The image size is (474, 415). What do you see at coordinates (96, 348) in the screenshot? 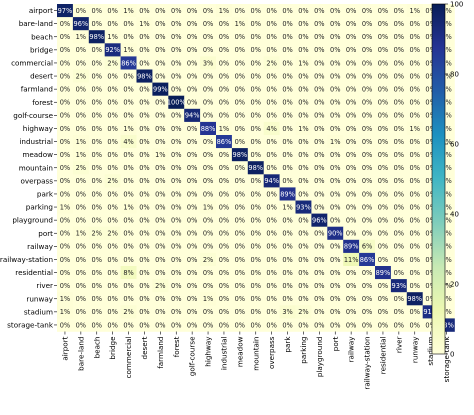
I see `x-tick-label: beach` at bounding box center [96, 348].